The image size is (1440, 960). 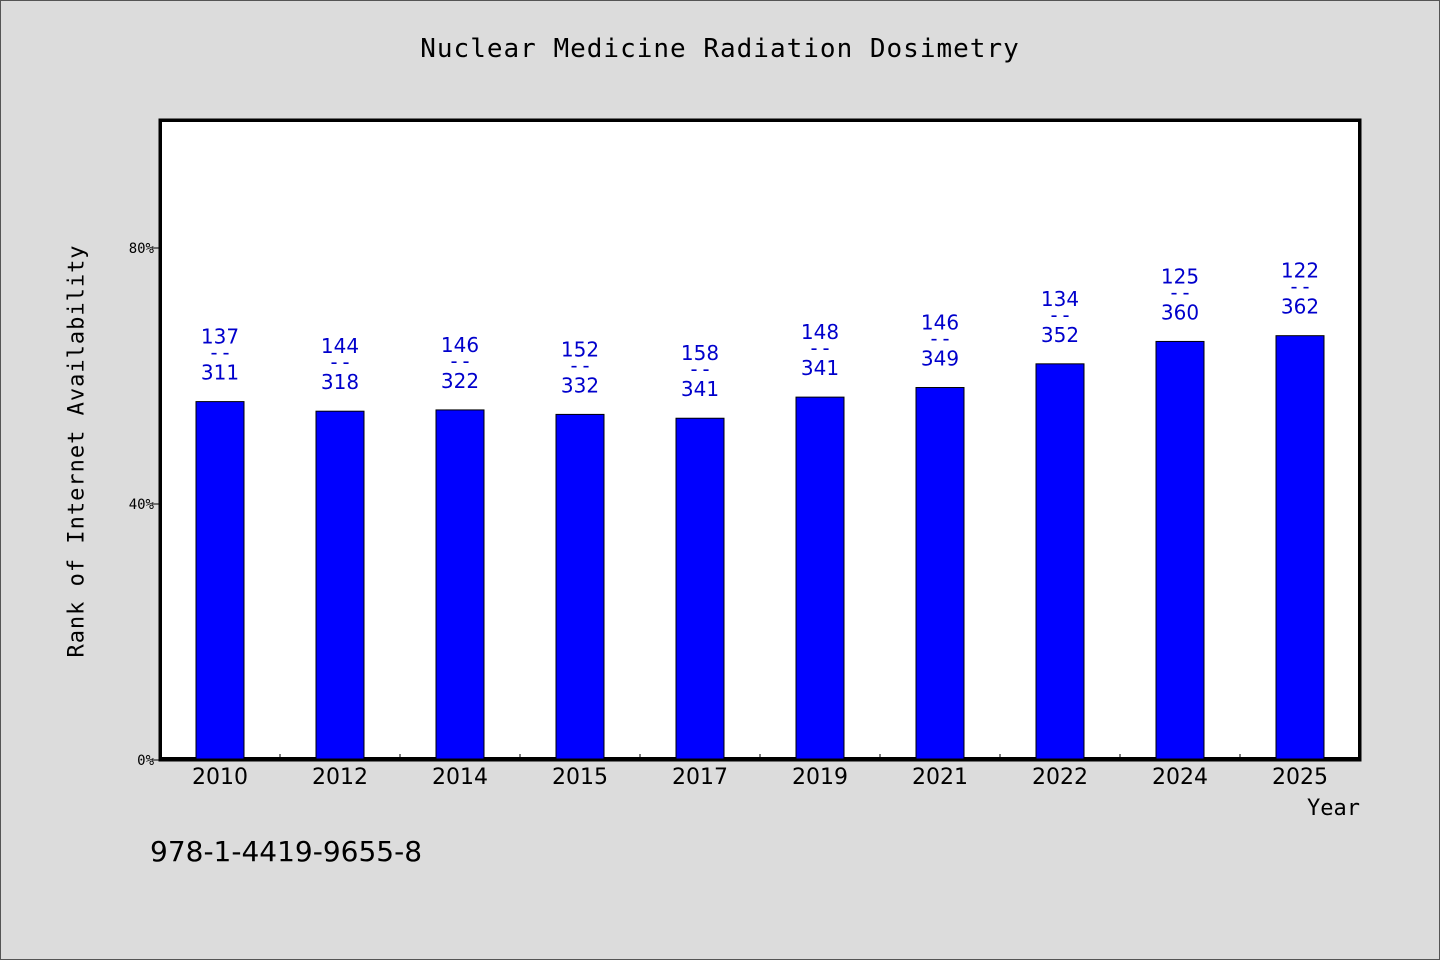 What do you see at coordinates (820, 777) in the screenshot?
I see `x-tick-label: 2019` at bounding box center [820, 777].